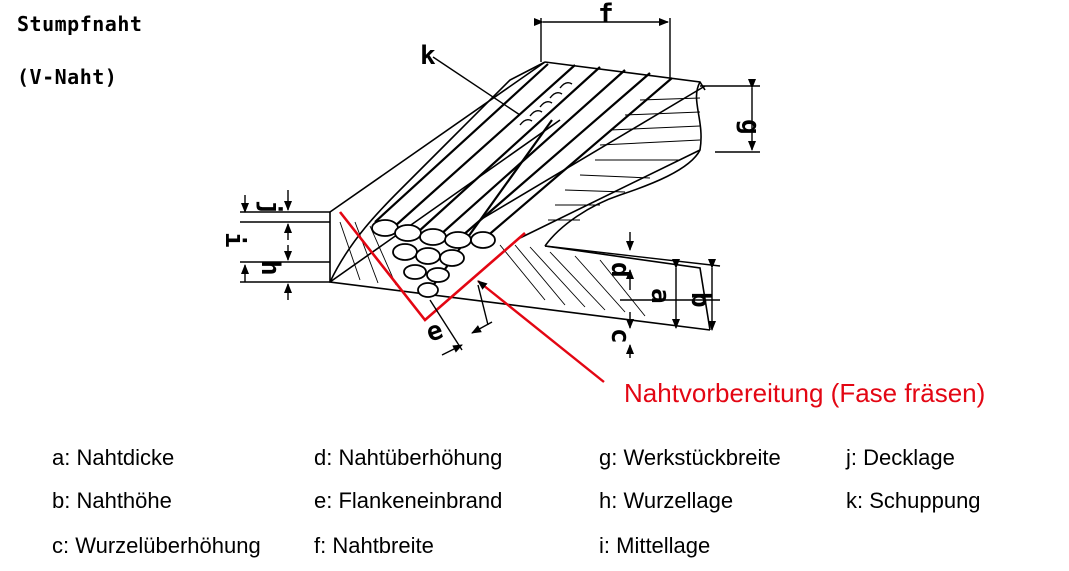  What do you see at coordinates (750, 127) in the screenshot?
I see `dim-label-g: g` at bounding box center [750, 127].